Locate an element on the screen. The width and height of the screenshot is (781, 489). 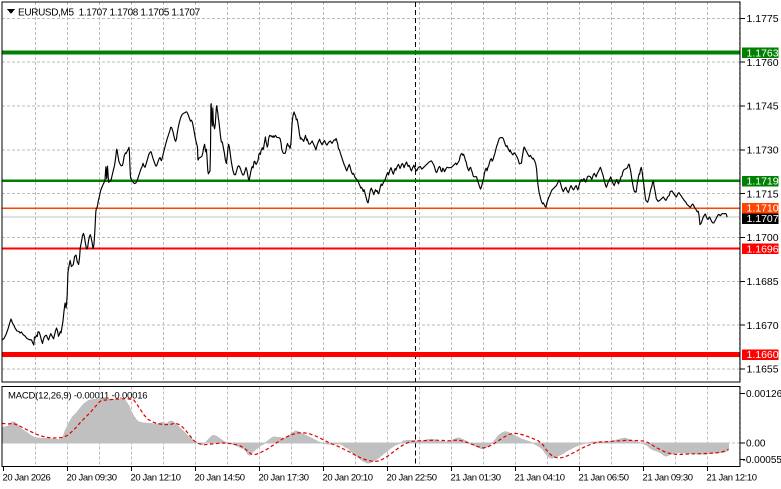
svg-text: 0.00 is located at coordinates (756, 444).